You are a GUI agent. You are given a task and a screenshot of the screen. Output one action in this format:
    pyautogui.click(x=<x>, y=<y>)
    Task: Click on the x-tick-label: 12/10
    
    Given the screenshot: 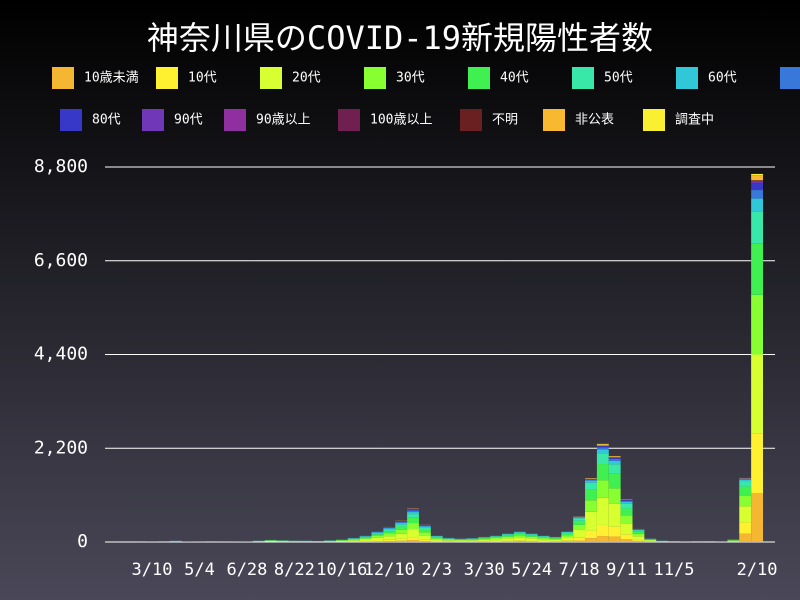 What is the action you would take?
    pyautogui.click(x=389, y=570)
    